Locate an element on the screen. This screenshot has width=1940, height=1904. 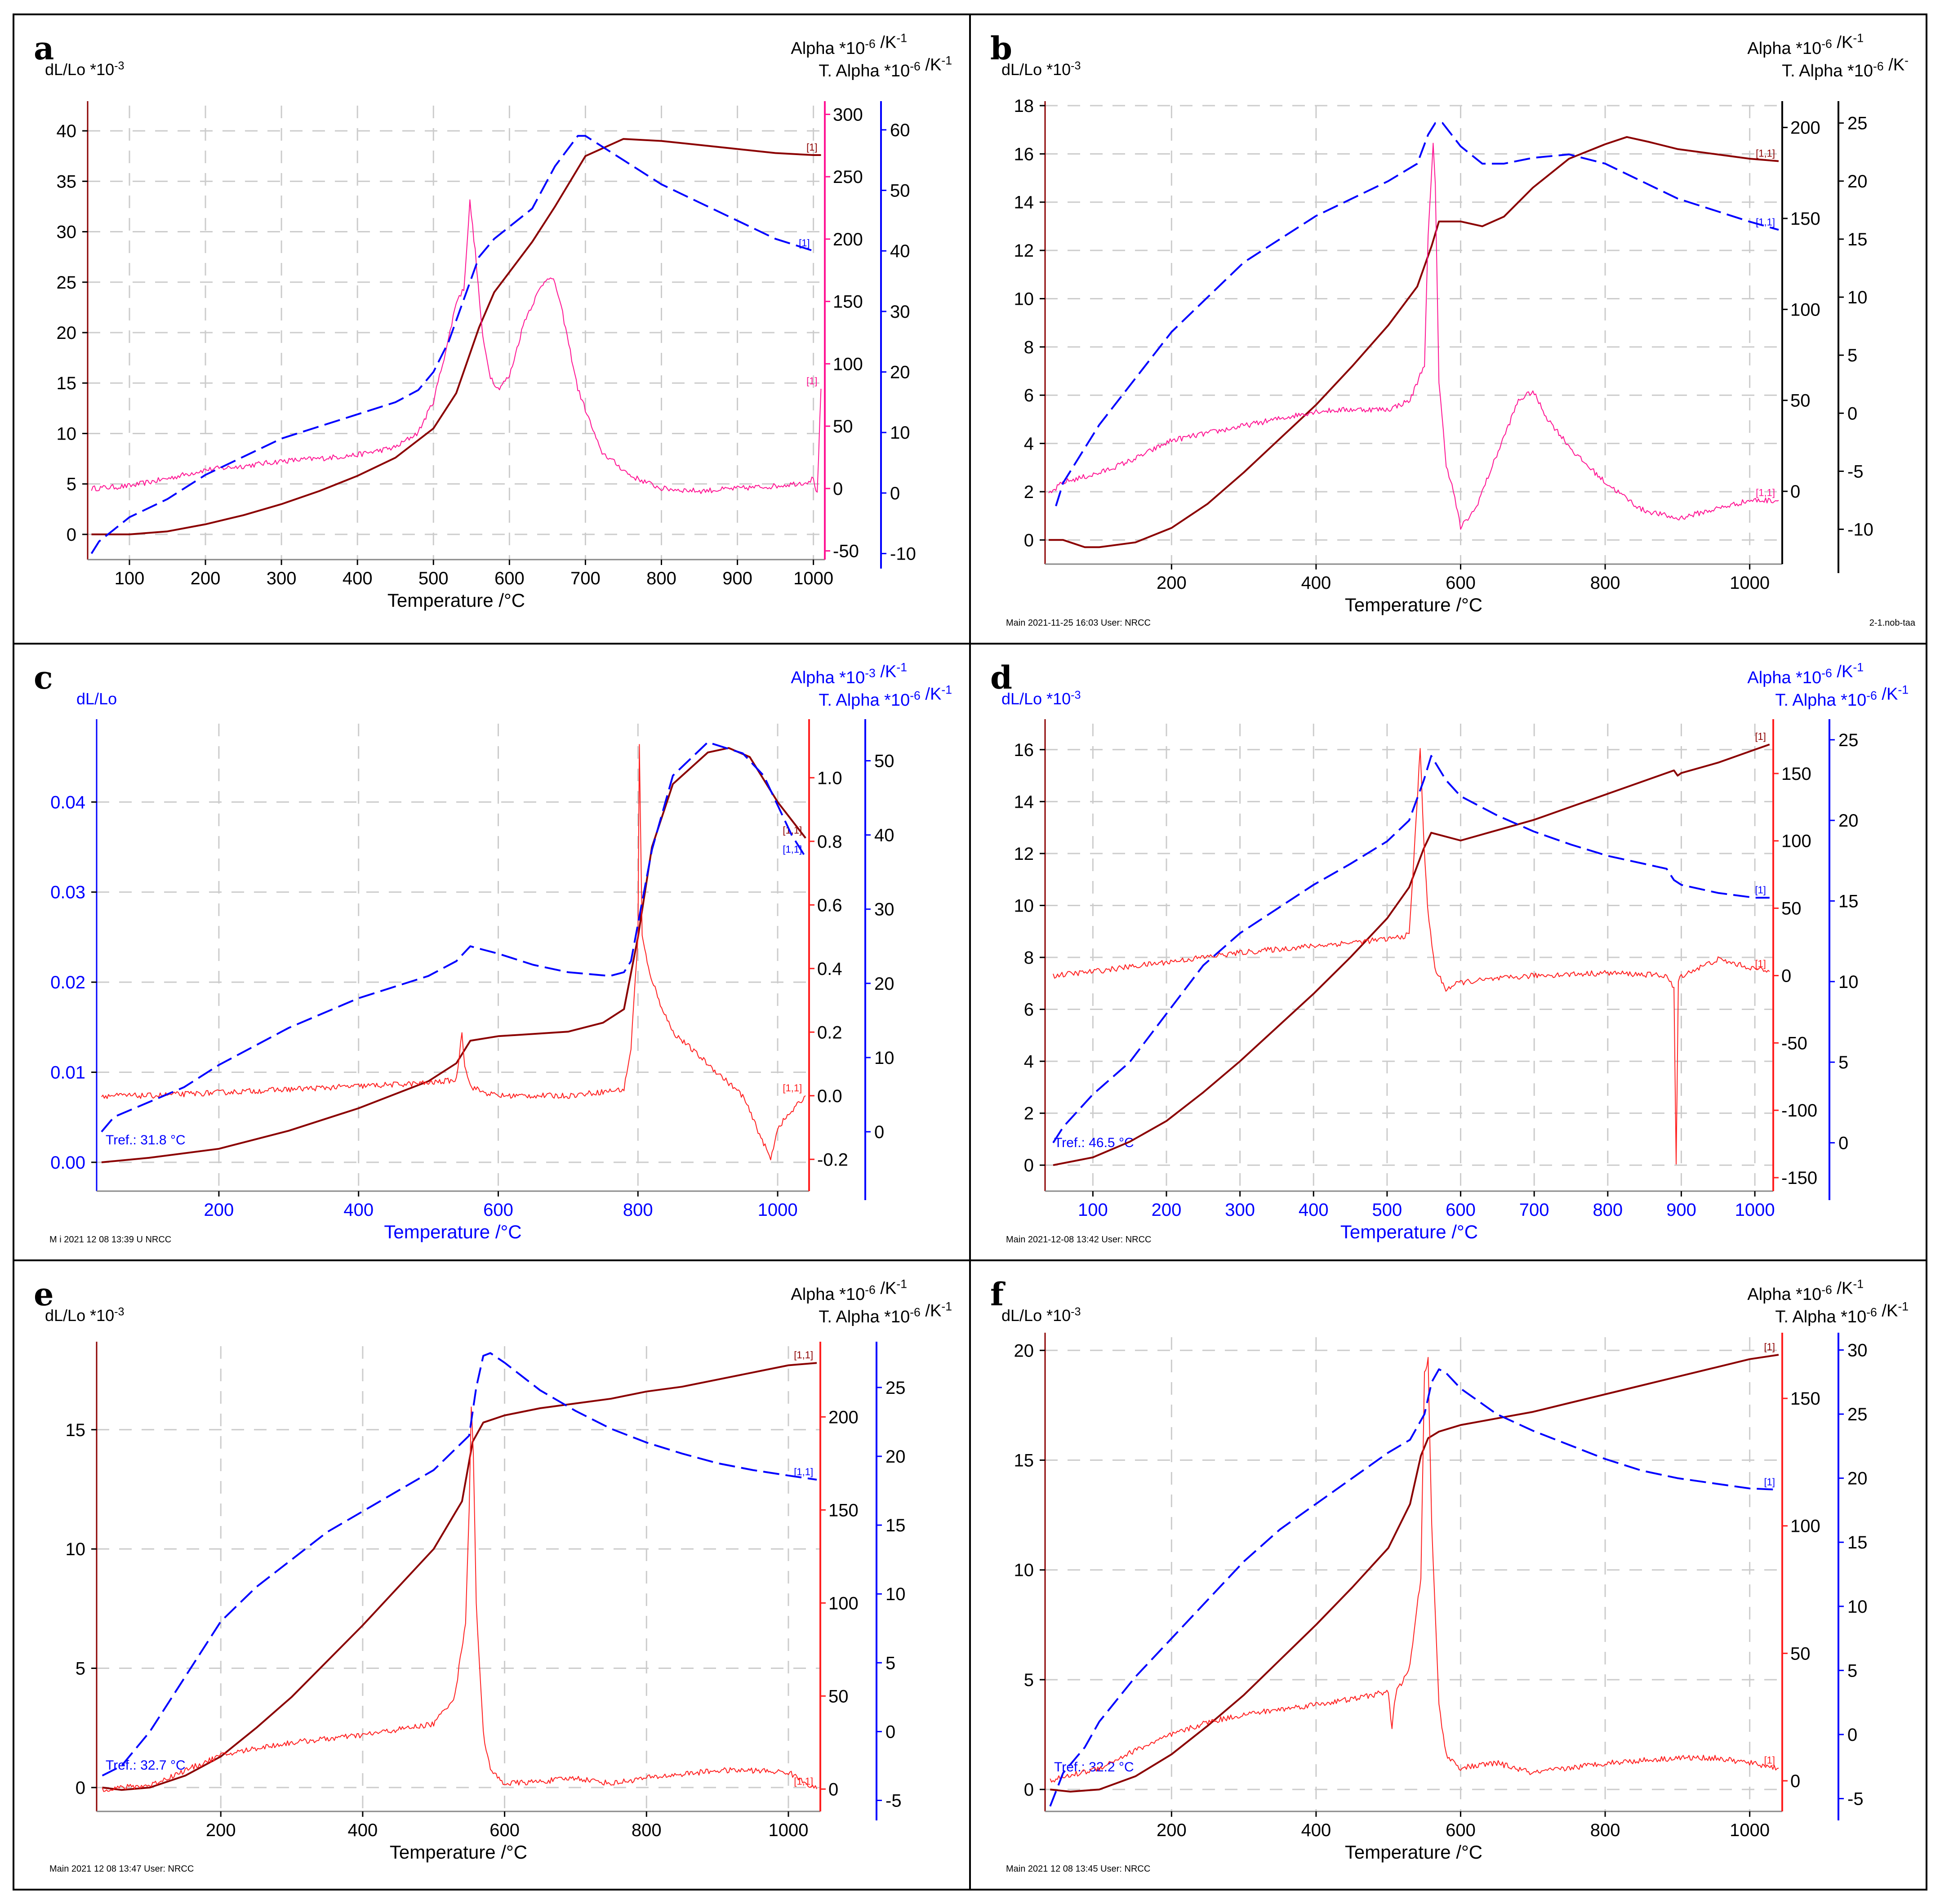
y-tick-label-left: 18 is located at coordinates (1024, 106).